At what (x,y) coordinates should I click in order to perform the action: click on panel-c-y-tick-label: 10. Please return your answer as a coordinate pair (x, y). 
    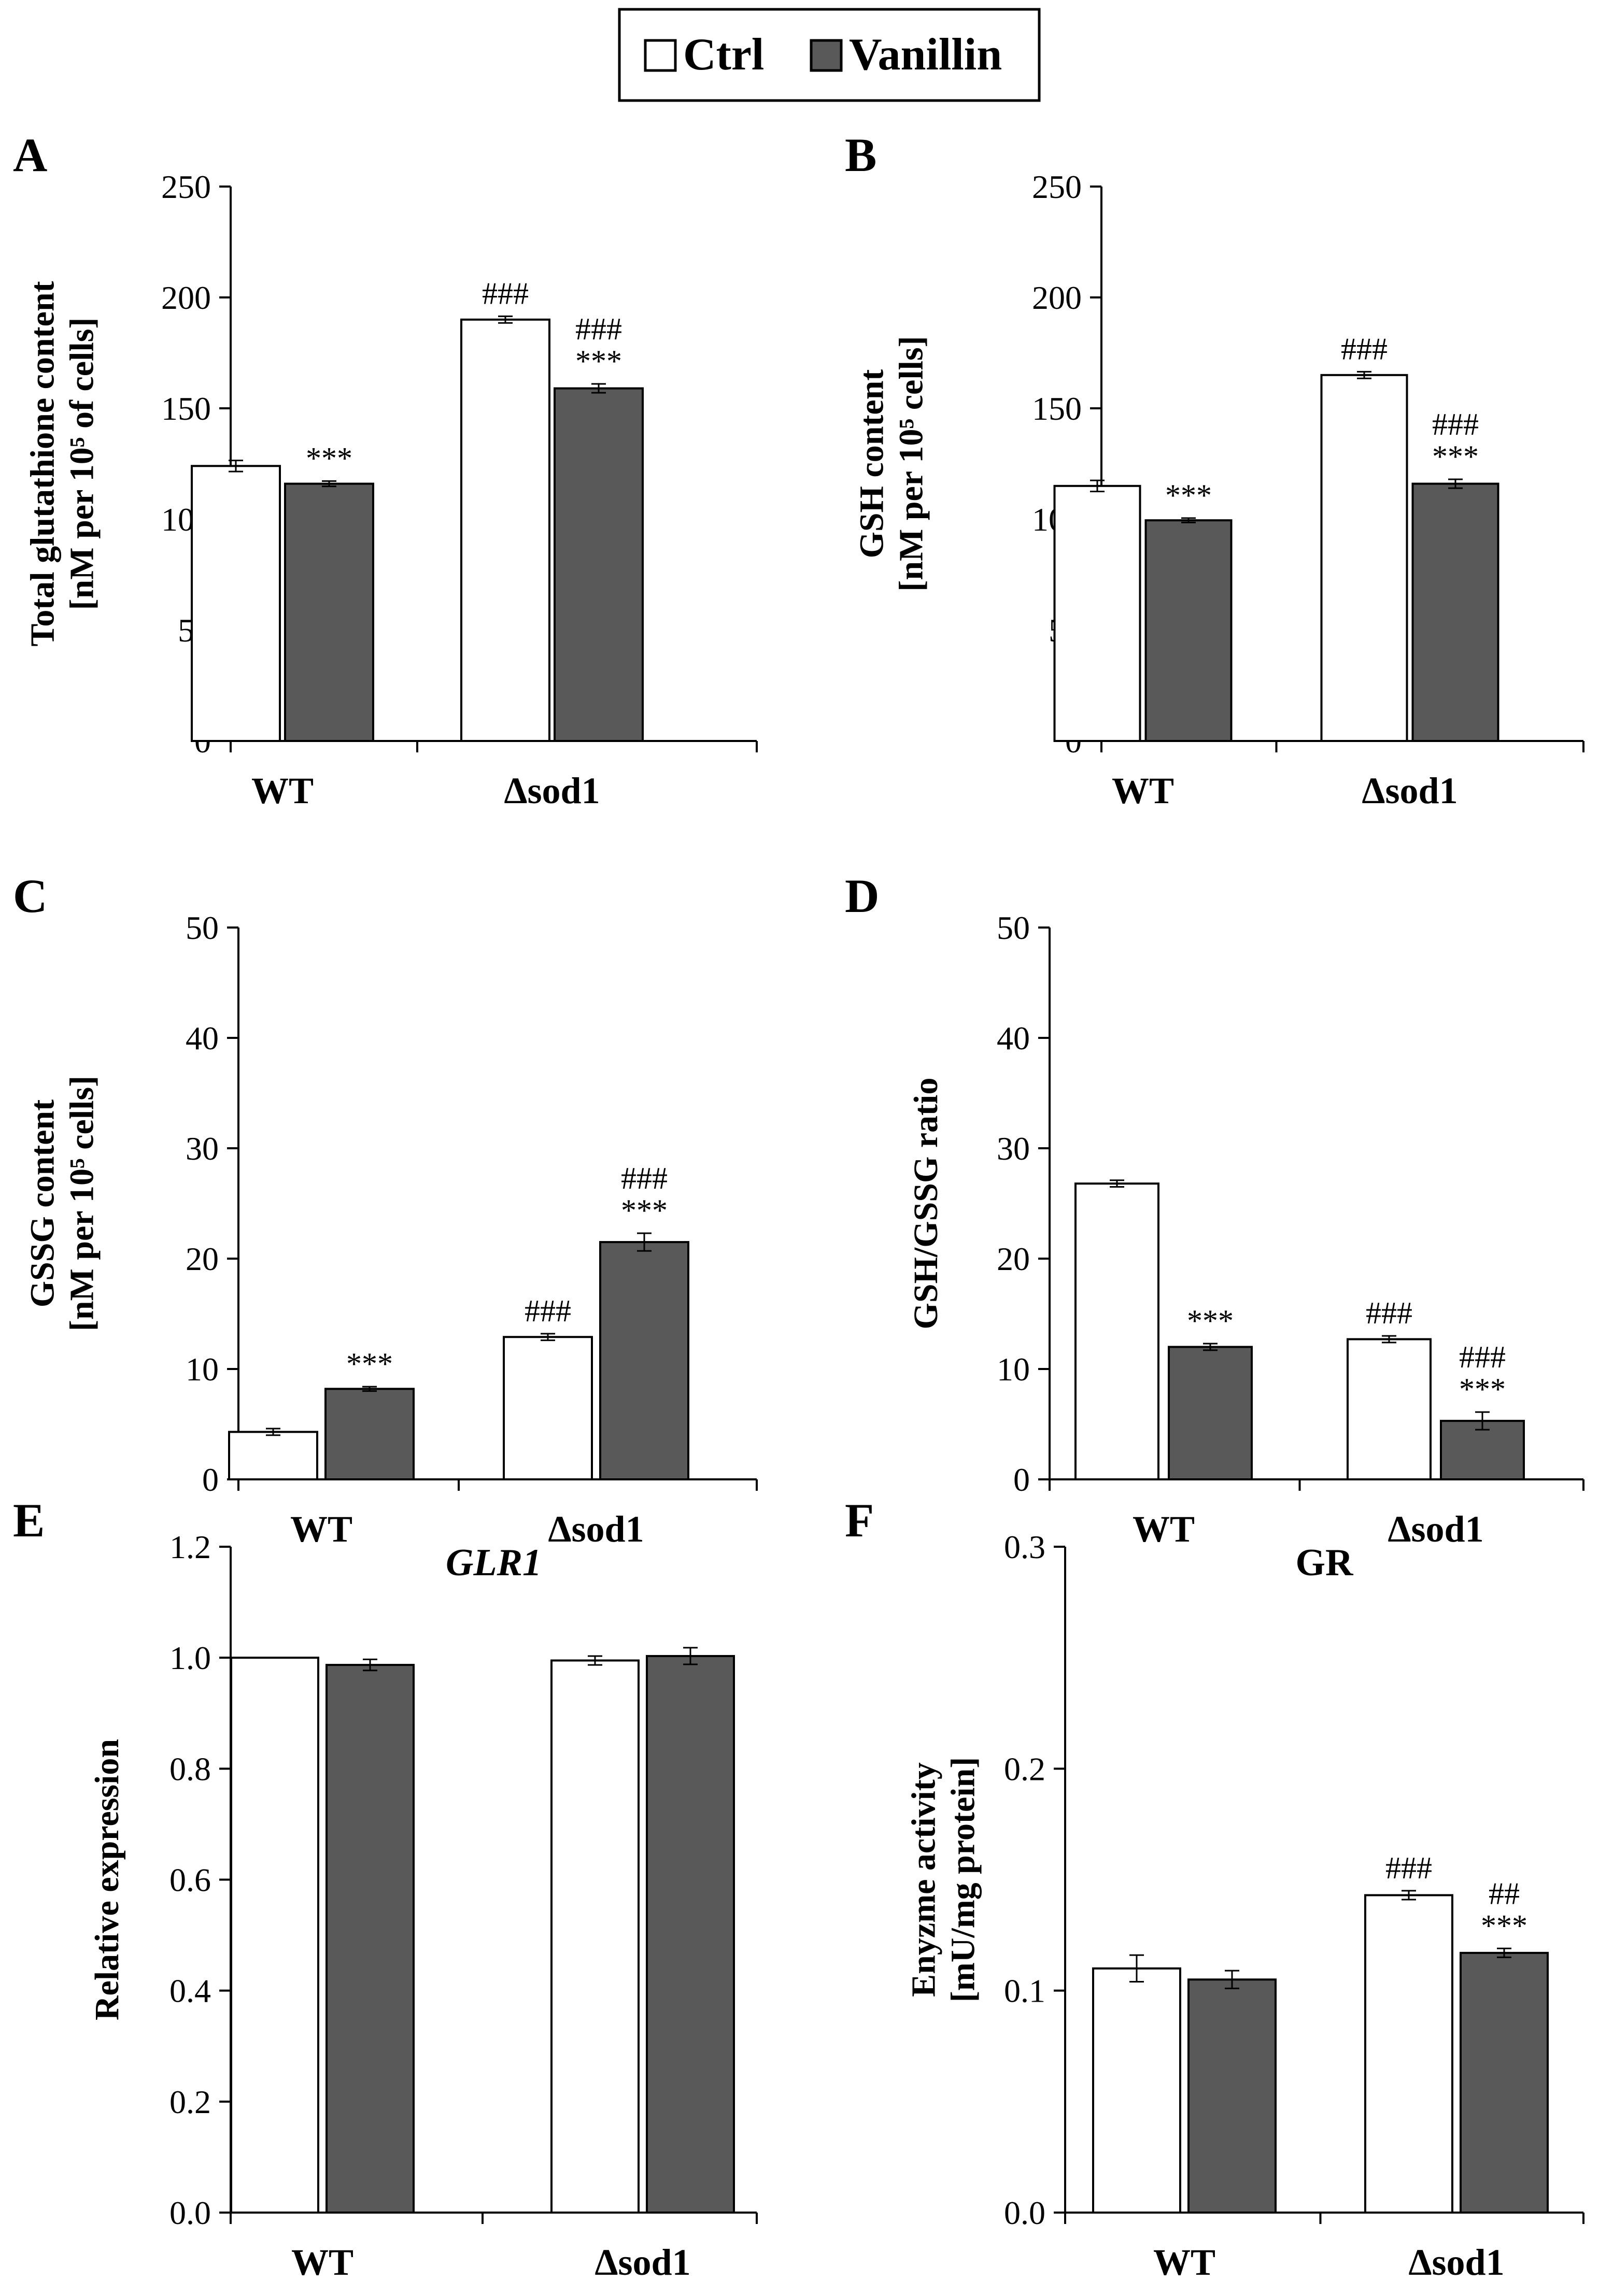
    Looking at the image, I should click on (202, 1369).